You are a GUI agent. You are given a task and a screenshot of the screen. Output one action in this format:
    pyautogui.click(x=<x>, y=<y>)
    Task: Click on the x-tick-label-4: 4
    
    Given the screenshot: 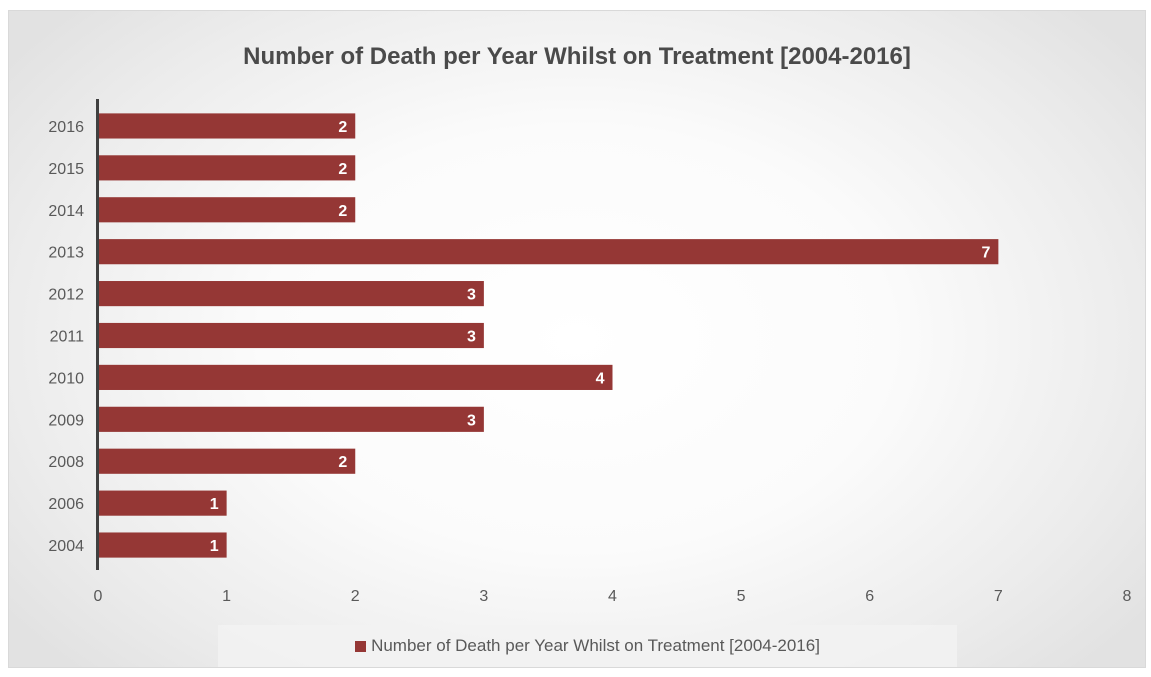 What is the action you would take?
    pyautogui.click(x=612, y=596)
    